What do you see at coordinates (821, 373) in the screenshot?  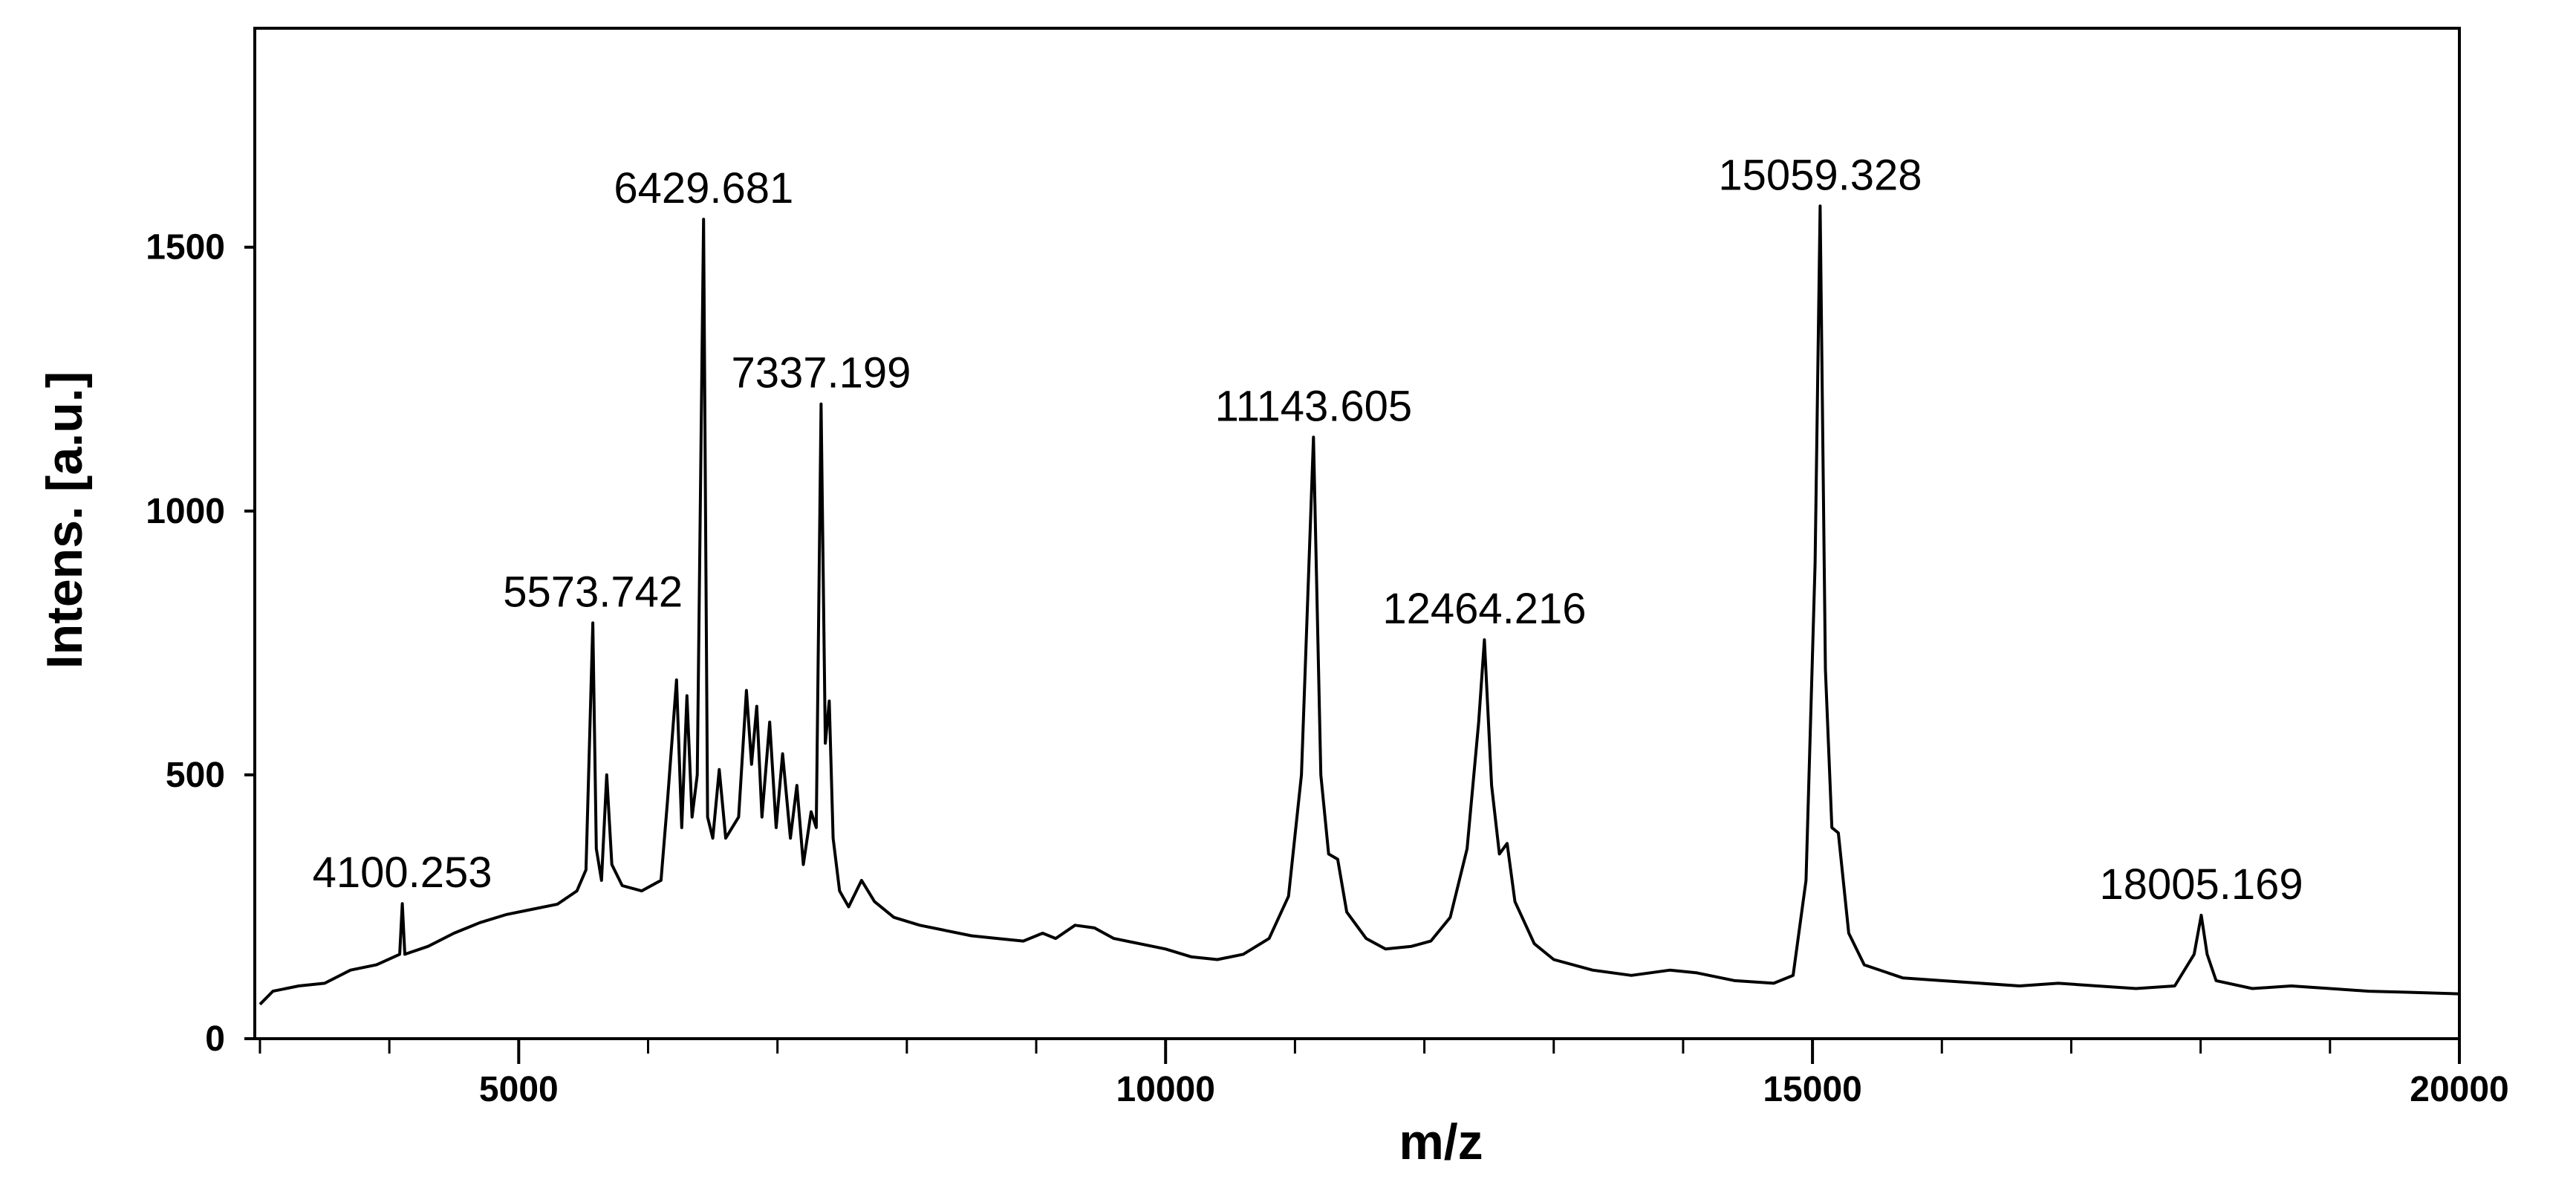 I see `peak-label: 7337.199` at bounding box center [821, 373].